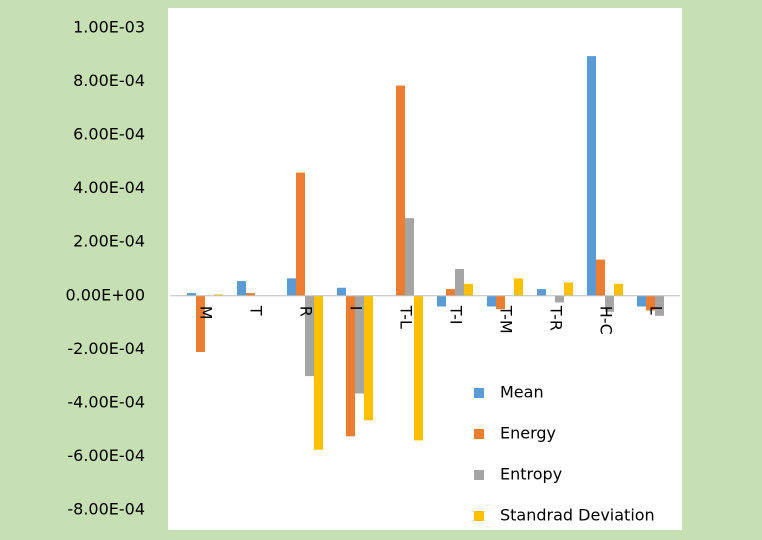 This screenshot has height=540, width=762. What do you see at coordinates (656, 310) in the screenshot?
I see `x-tick-label: L` at bounding box center [656, 310].